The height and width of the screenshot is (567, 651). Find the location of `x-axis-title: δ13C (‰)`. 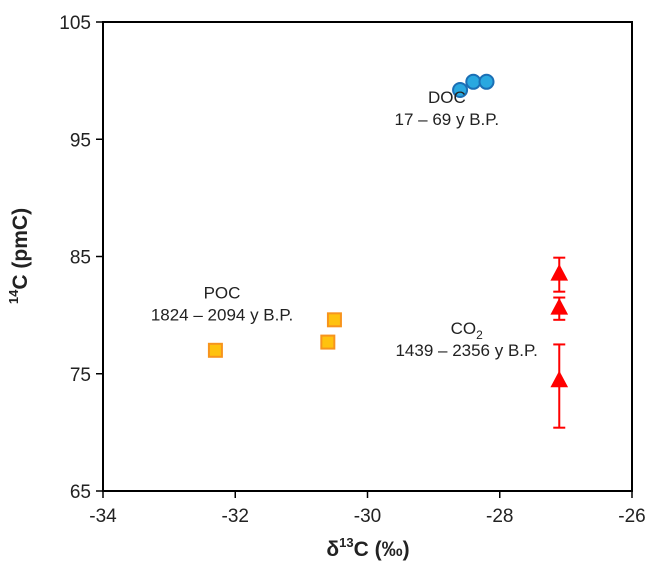

x-axis-title: δ13C (‰) is located at coordinates (367, 548).